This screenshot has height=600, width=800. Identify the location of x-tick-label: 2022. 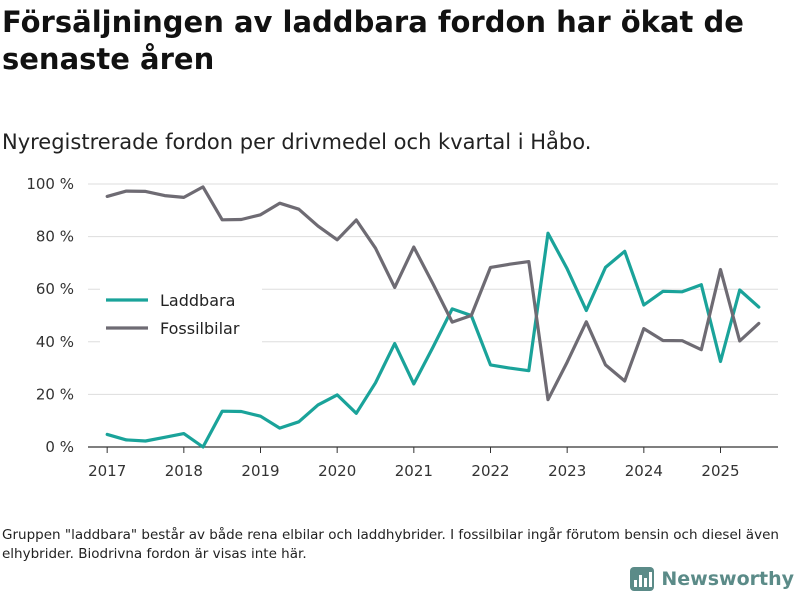
(490, 471).